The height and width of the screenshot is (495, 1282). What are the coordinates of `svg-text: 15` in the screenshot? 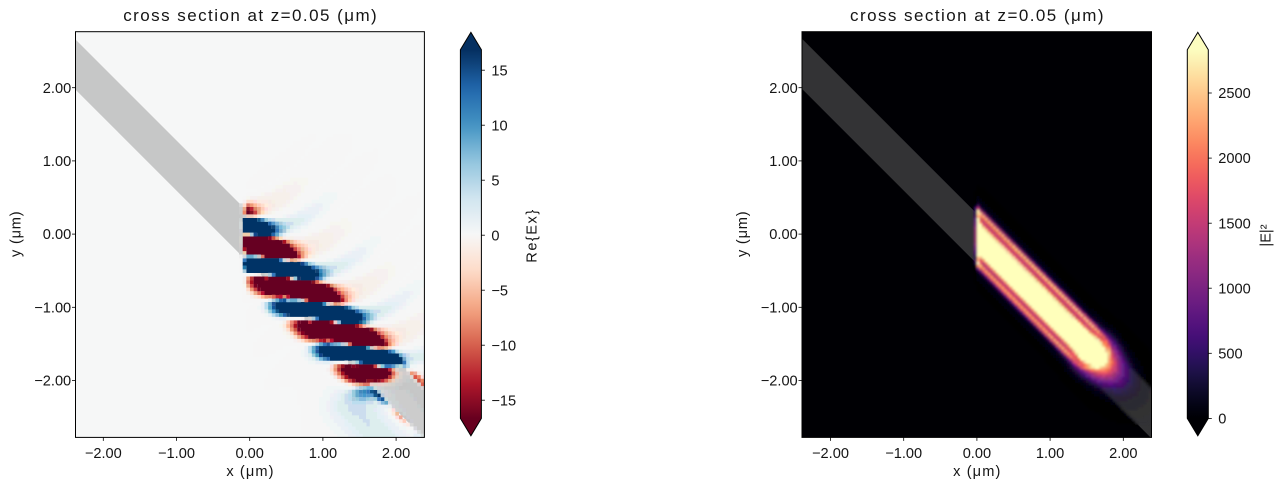 It's located at (499, 71).